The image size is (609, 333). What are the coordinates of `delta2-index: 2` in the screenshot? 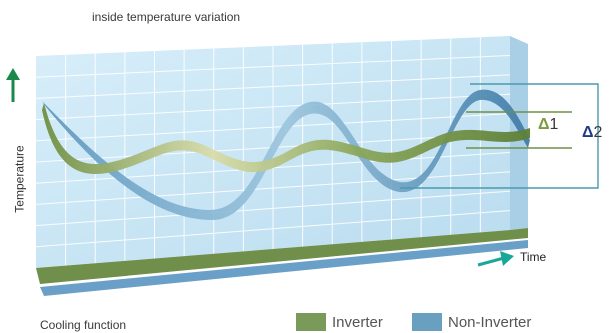 It's located at (598, 132).